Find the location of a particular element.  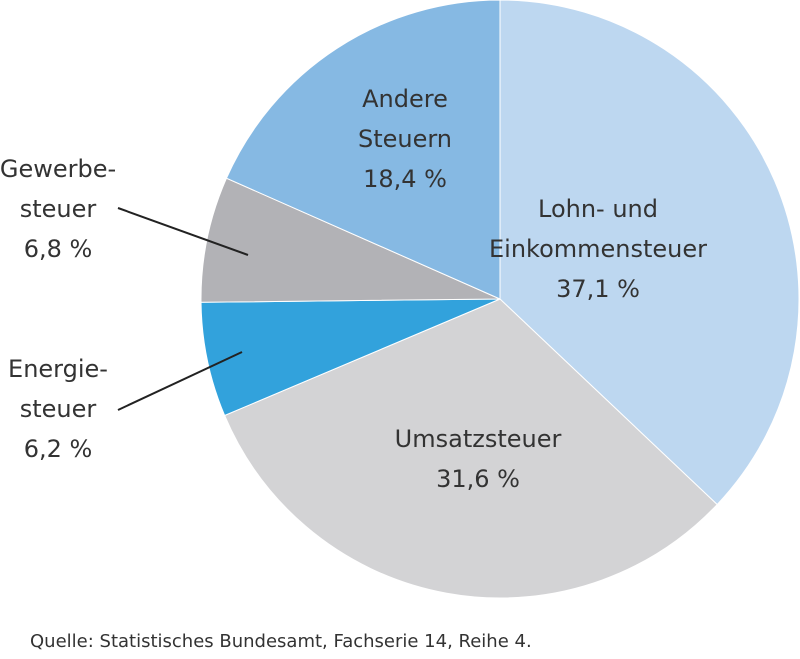

slice-label: Umsatzsteuer is located at coordinates (478, 439).